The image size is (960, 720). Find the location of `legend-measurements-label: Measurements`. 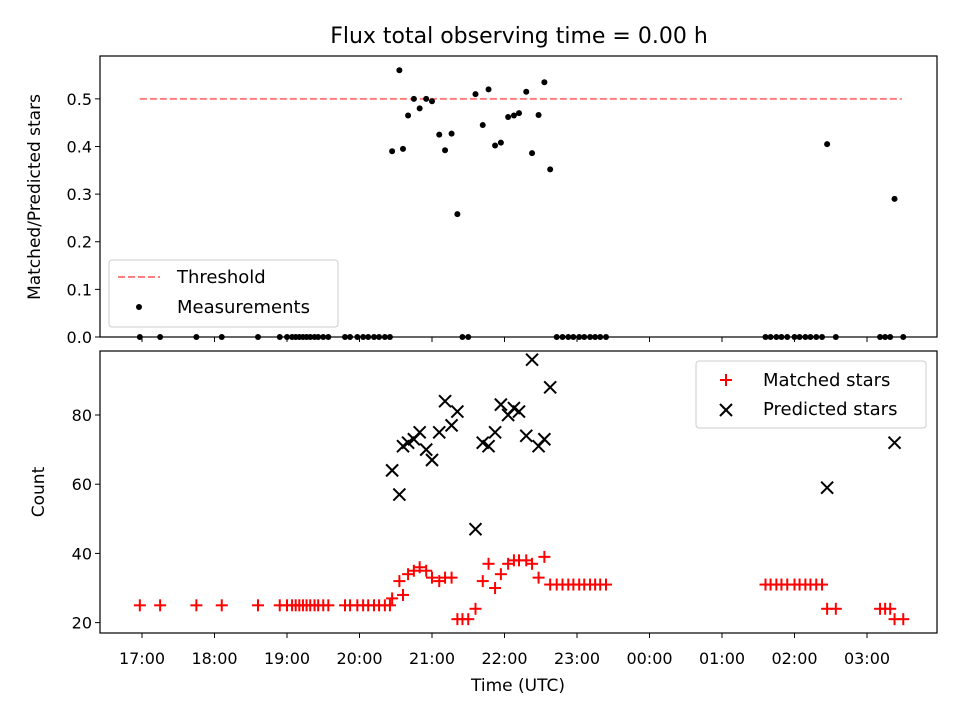

legend-measurements-label: Measurements is located at coordinates (243, 307).